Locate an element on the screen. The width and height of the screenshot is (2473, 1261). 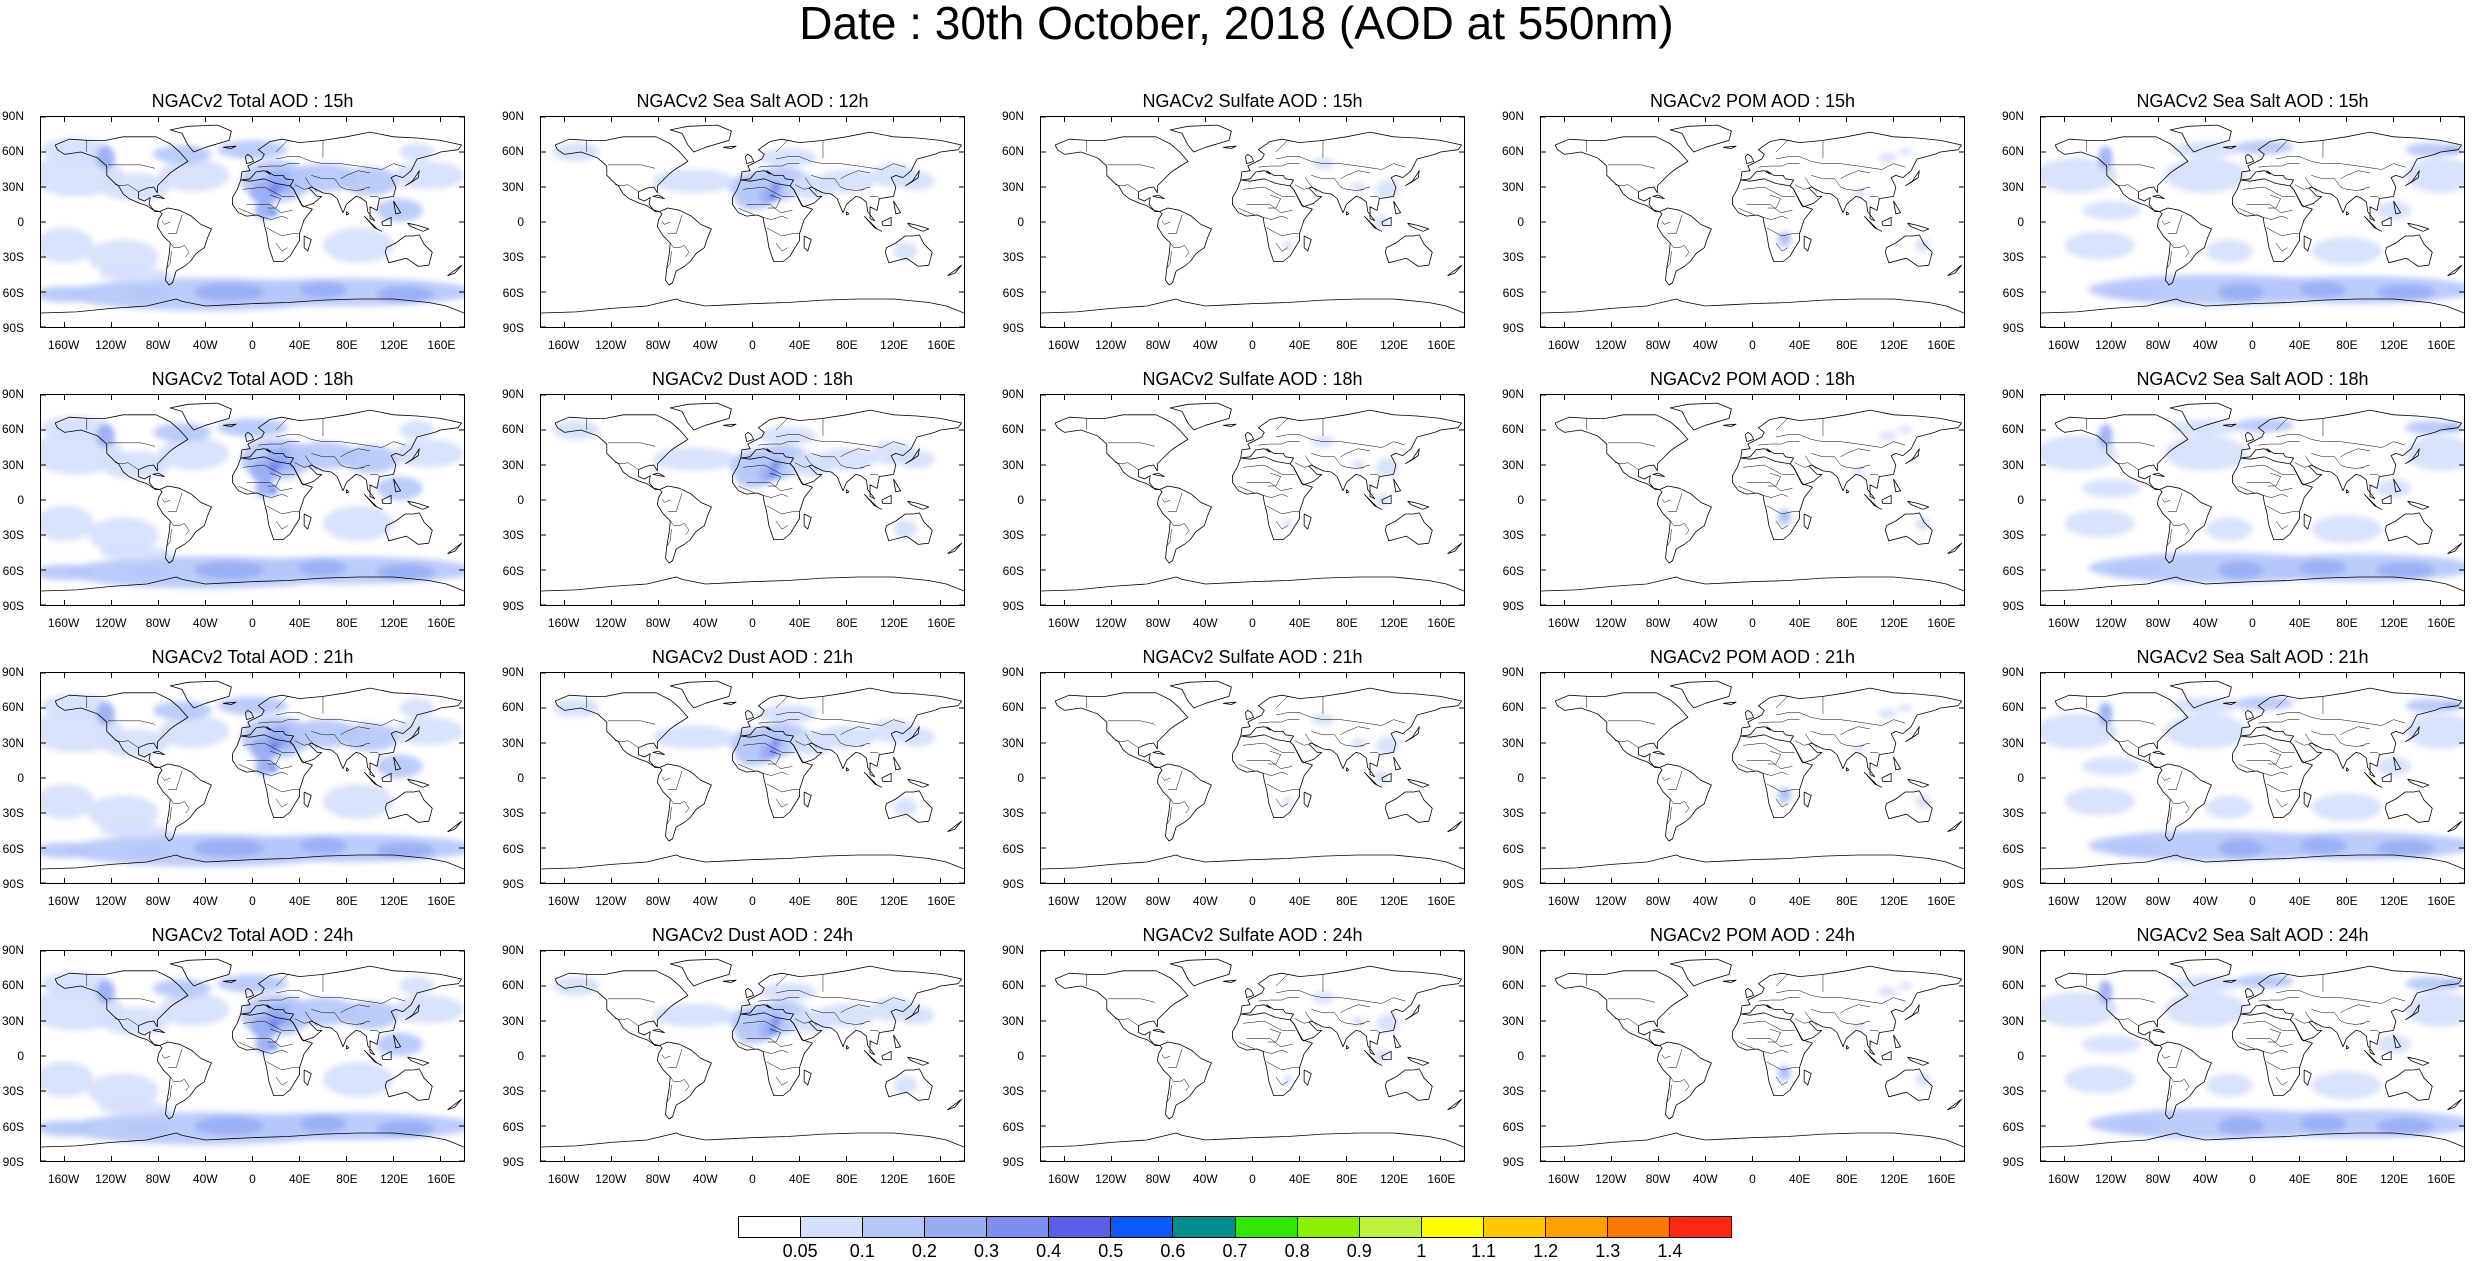
main-title: Date : 30th October, 2018 (AOD at 550nm) is located at coordinates (1236, 24).